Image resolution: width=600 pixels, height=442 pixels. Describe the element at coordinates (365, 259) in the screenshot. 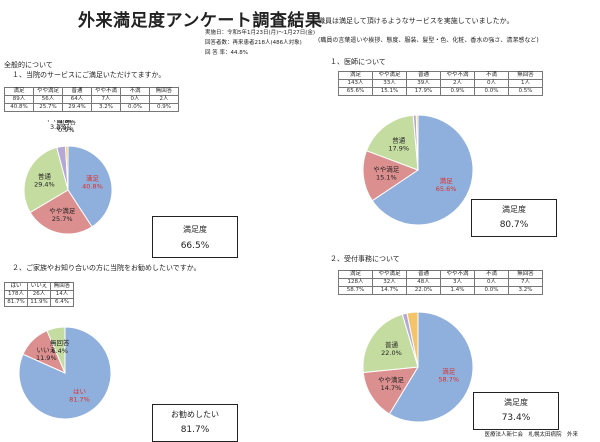

I see `question-reception: ２、受付事務について` at that location.